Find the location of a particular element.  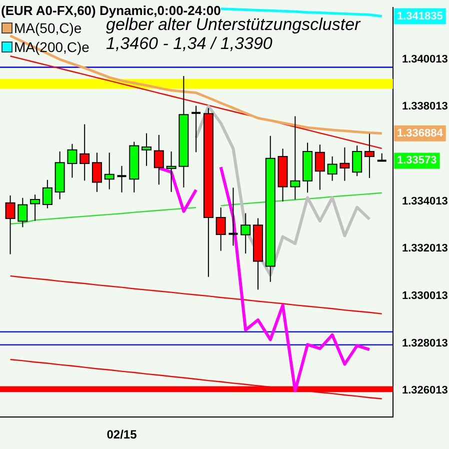

y-tick-label: 1.332013 is located at coordinates (425, 248).